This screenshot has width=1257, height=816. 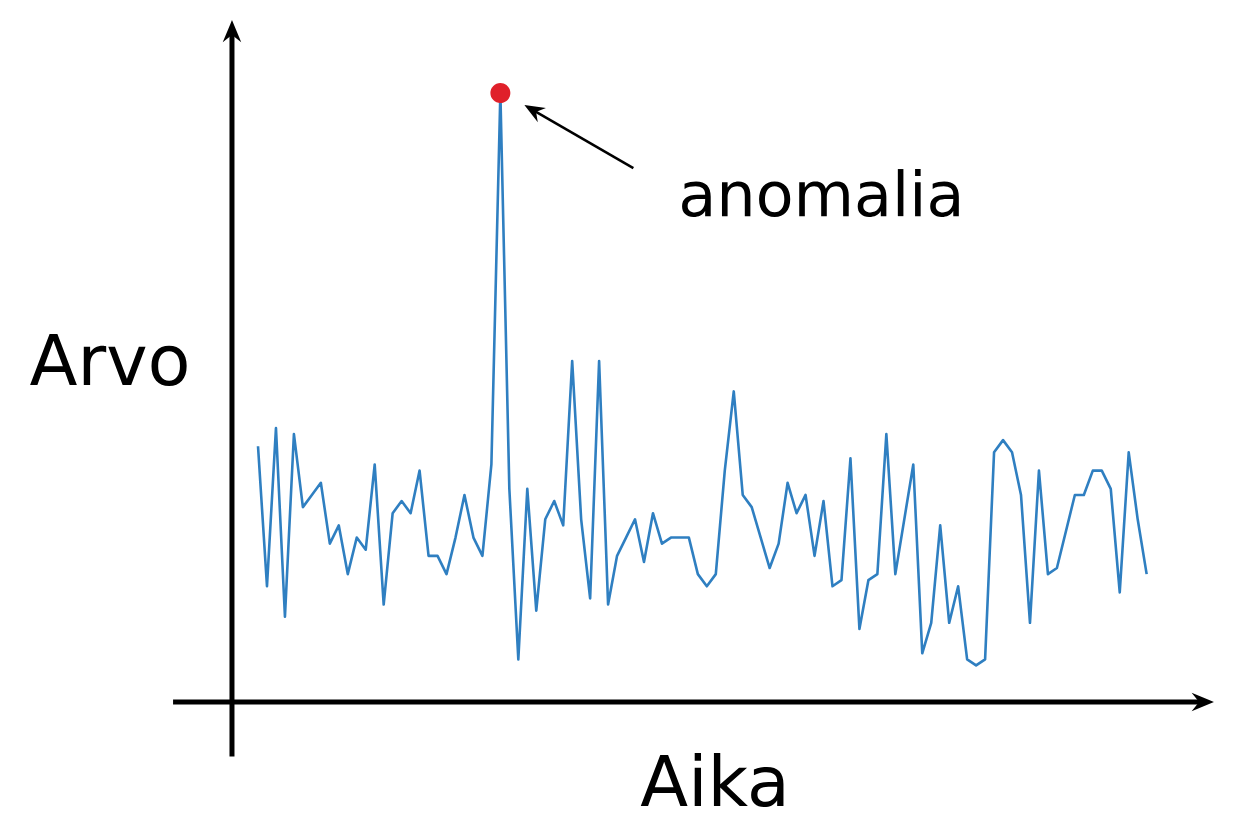 What do you see at coordinates (108, 359) in the screenshot?
I see `y-axis-title: Arvo` at bounding box center [108, 359].